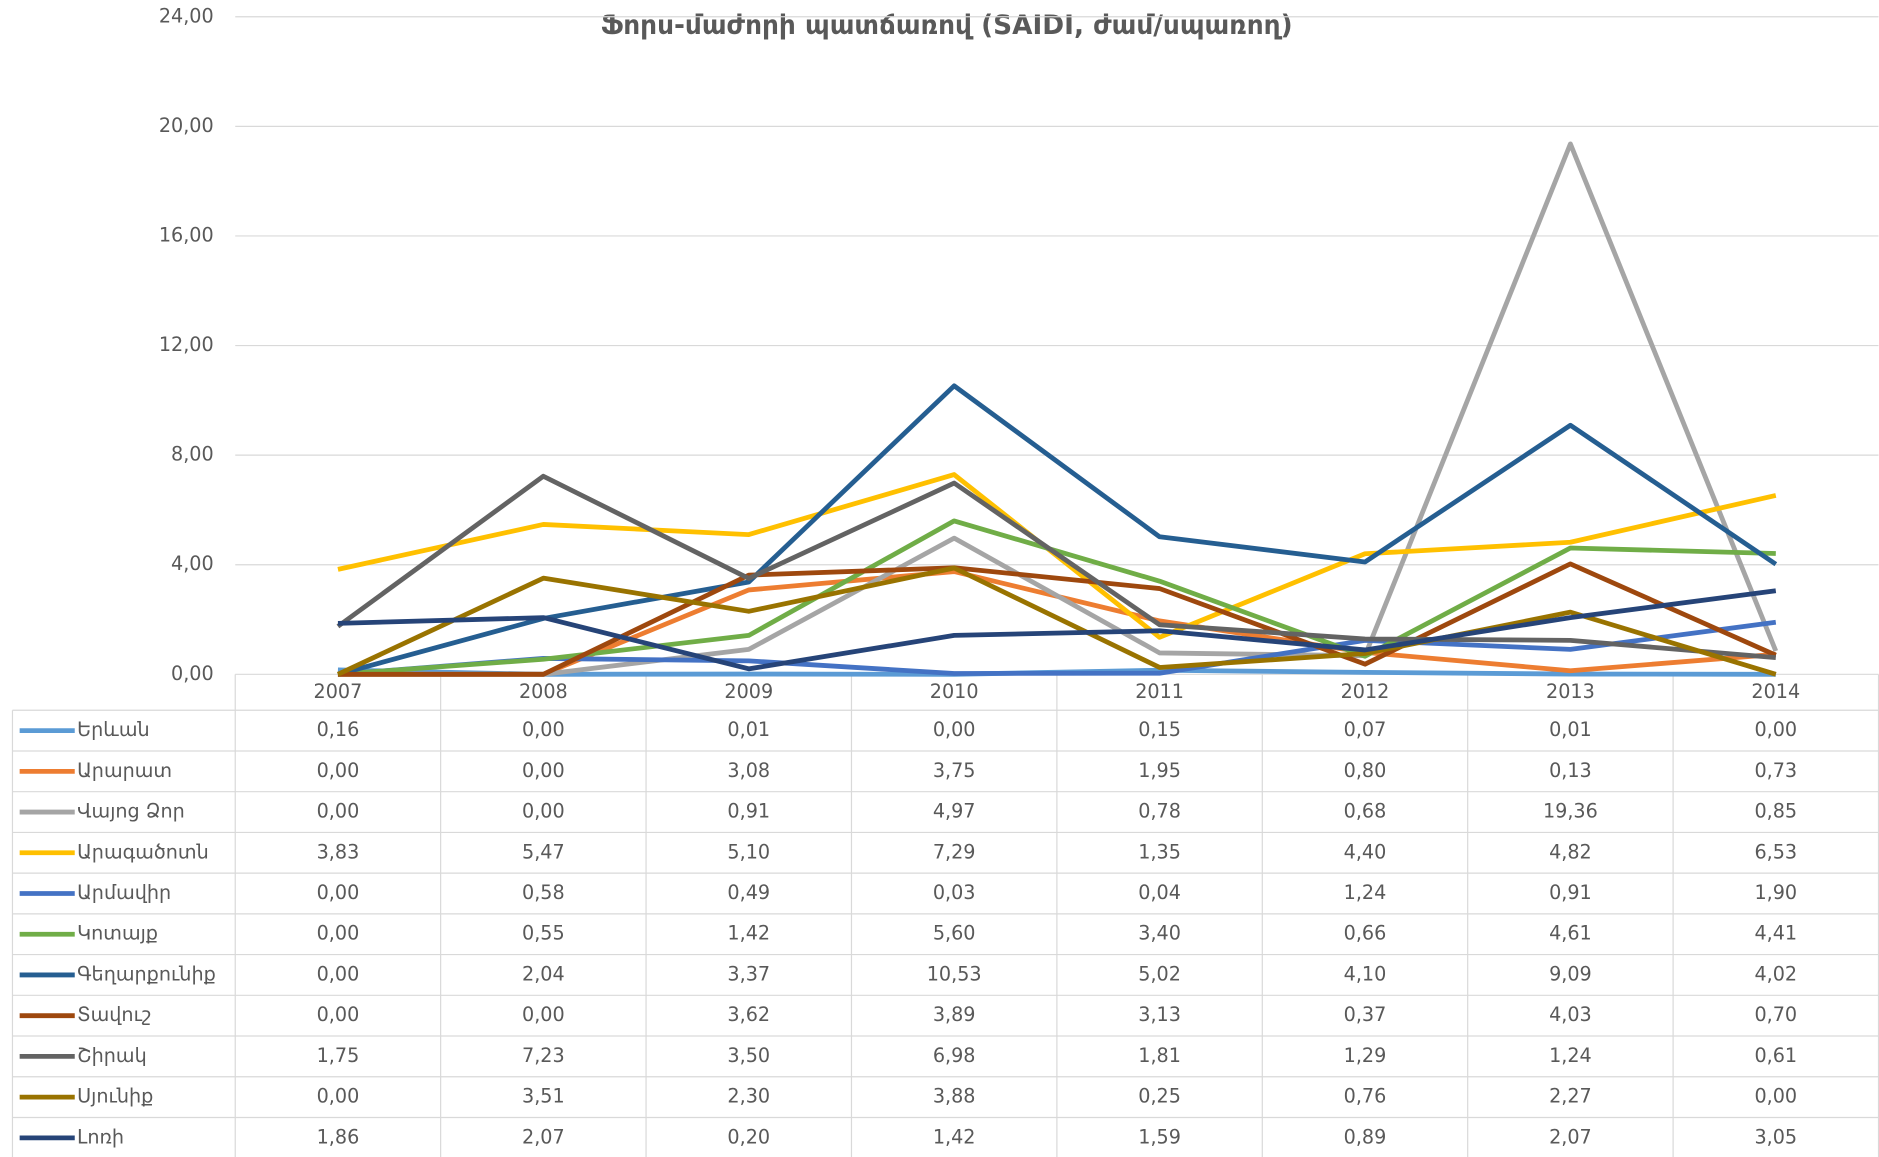 This screenshot has width=1879, height=1157. I want to click on table-cell: 0,07, so click(1365, 729).